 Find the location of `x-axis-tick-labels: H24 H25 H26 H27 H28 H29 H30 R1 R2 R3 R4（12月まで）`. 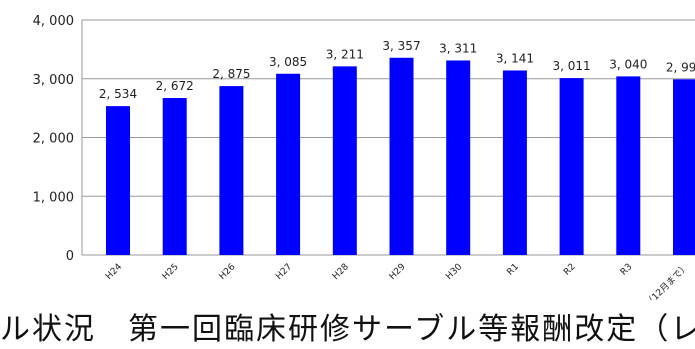

x-axis-tick-labels: H24 H25 H26 H27 H28 H29 H30 R1 R2 R3 R4（12月まで） is located at coordinates (397, 280).